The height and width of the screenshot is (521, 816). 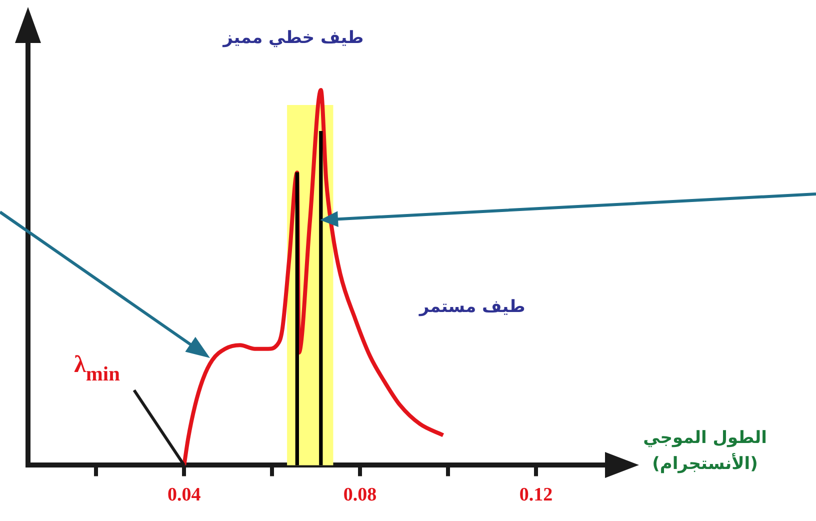 What do you see at coordinates (536, 495) in the screenshot?
I see `x-tick-label: 0.12` at bounding box center [536, 495].